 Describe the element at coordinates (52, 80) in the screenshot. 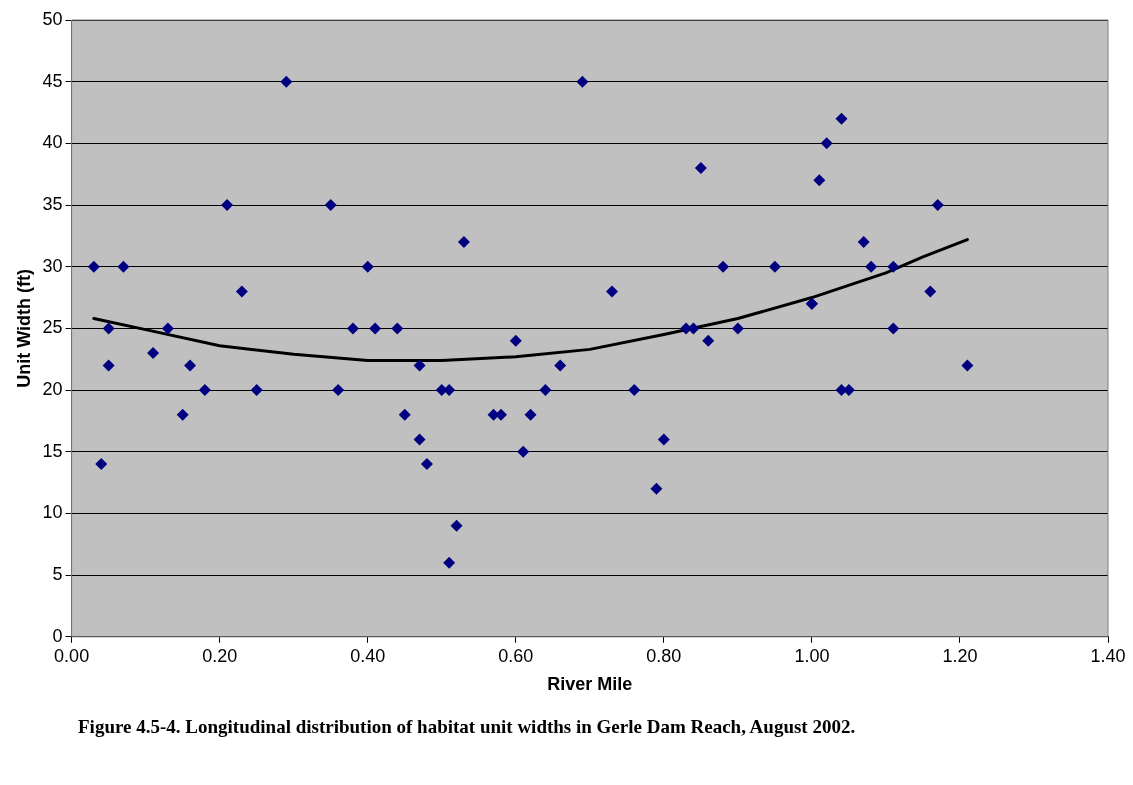

I see `y-tick-label: 45` at that location.